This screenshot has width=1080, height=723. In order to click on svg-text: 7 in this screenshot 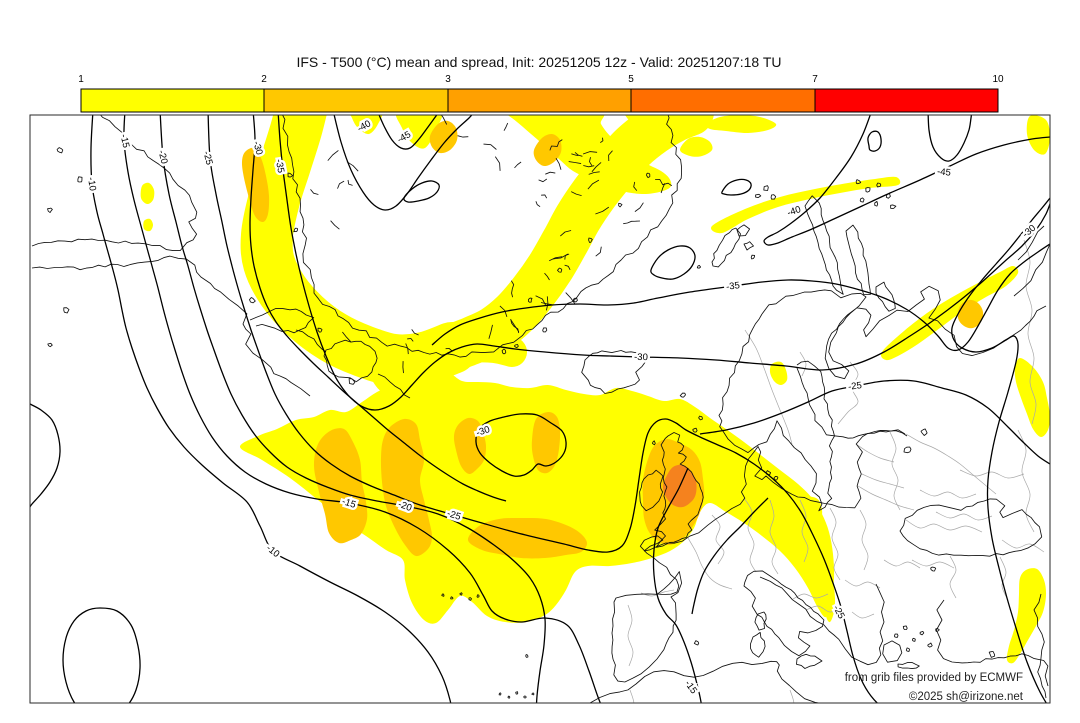, I will do `click(815, 79)`.